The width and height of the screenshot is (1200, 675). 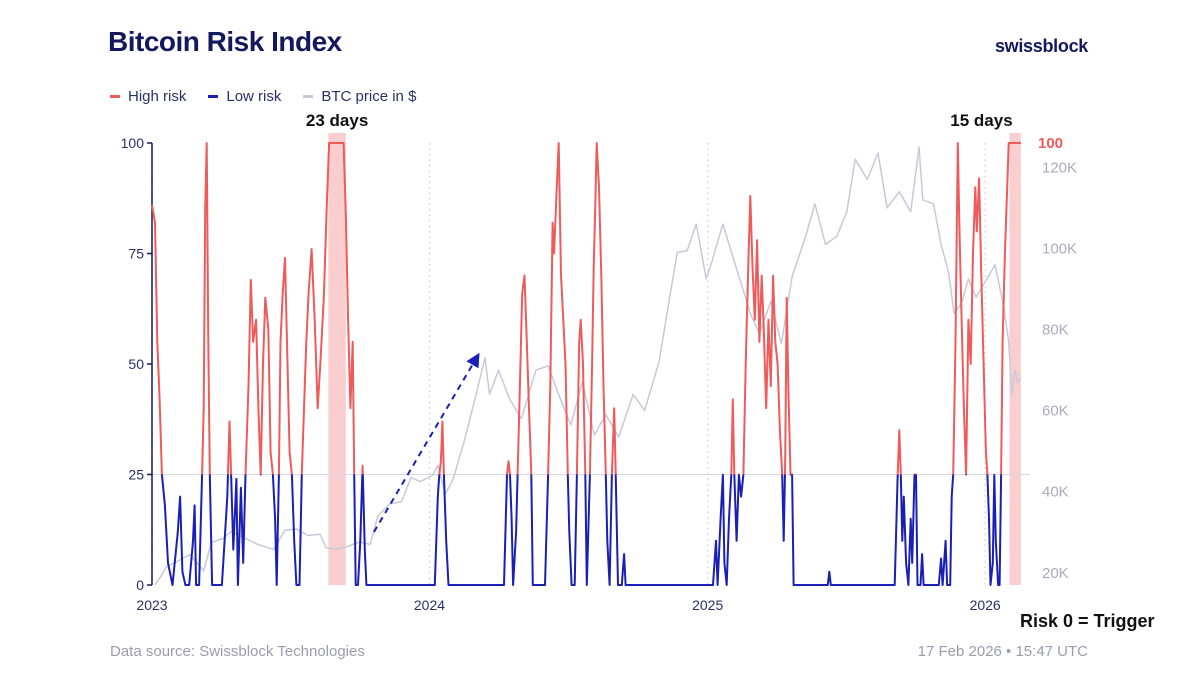 What do you see at coordinates (1087, 621) in the screenshot?
I see `trigger-annotation: Risk 0 = Trigger` at bounding box center [1087, 621].